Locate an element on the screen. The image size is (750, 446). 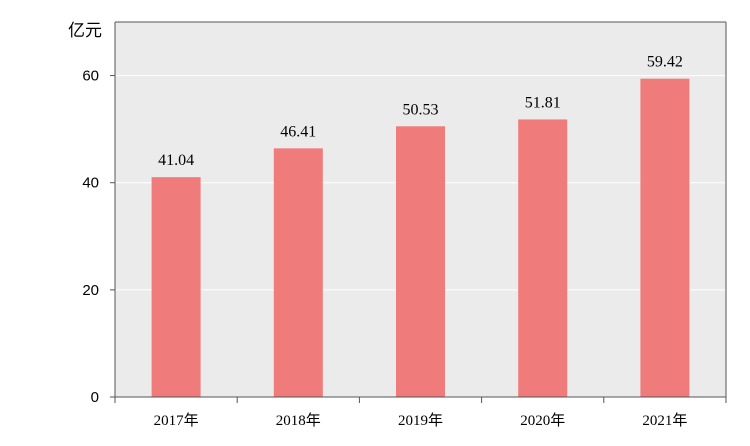
bar-value-label: 59.42 is located at coordinates (665, 62).